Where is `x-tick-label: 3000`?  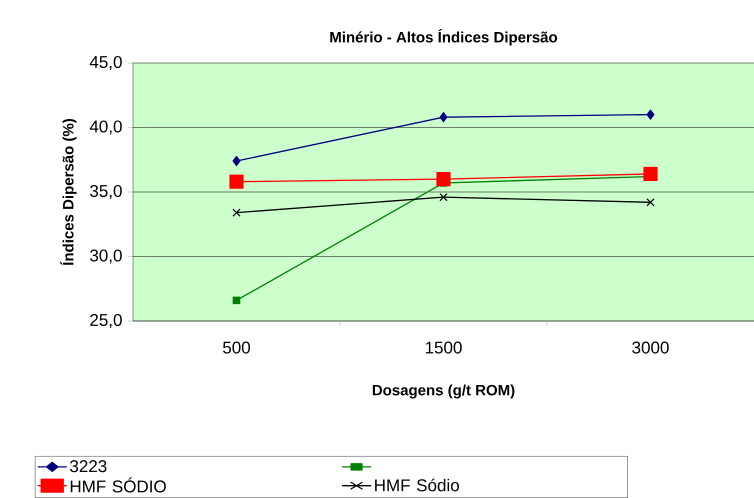
x-tick-label: 3000 is located at coordinates (650, 348).